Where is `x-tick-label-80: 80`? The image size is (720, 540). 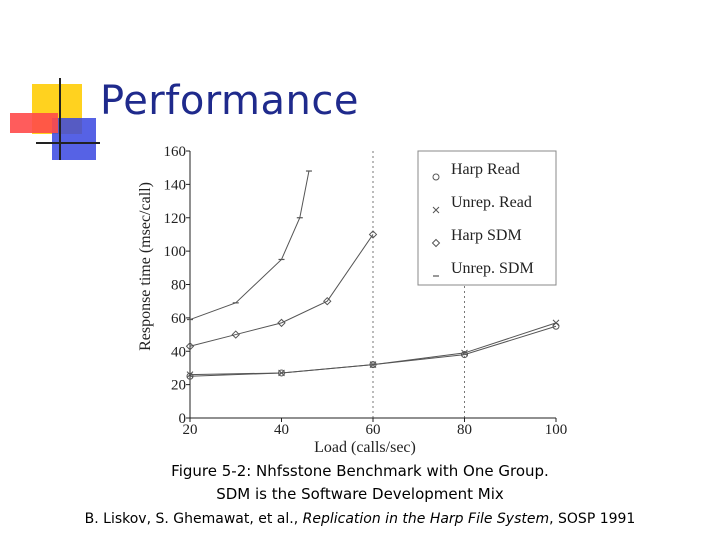 x-tick-label-80: 80 is located at coordinates (464, 430).